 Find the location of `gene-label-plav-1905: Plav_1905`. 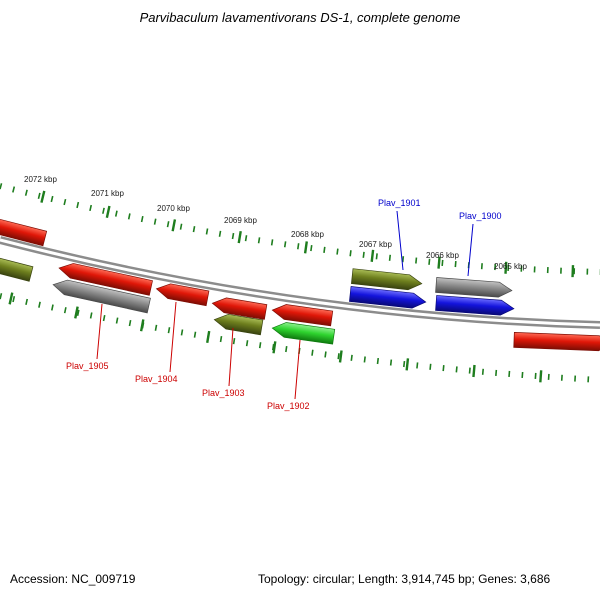

gene-label-plav-1905: Plav_1905 is located at coordinates (87, 366).